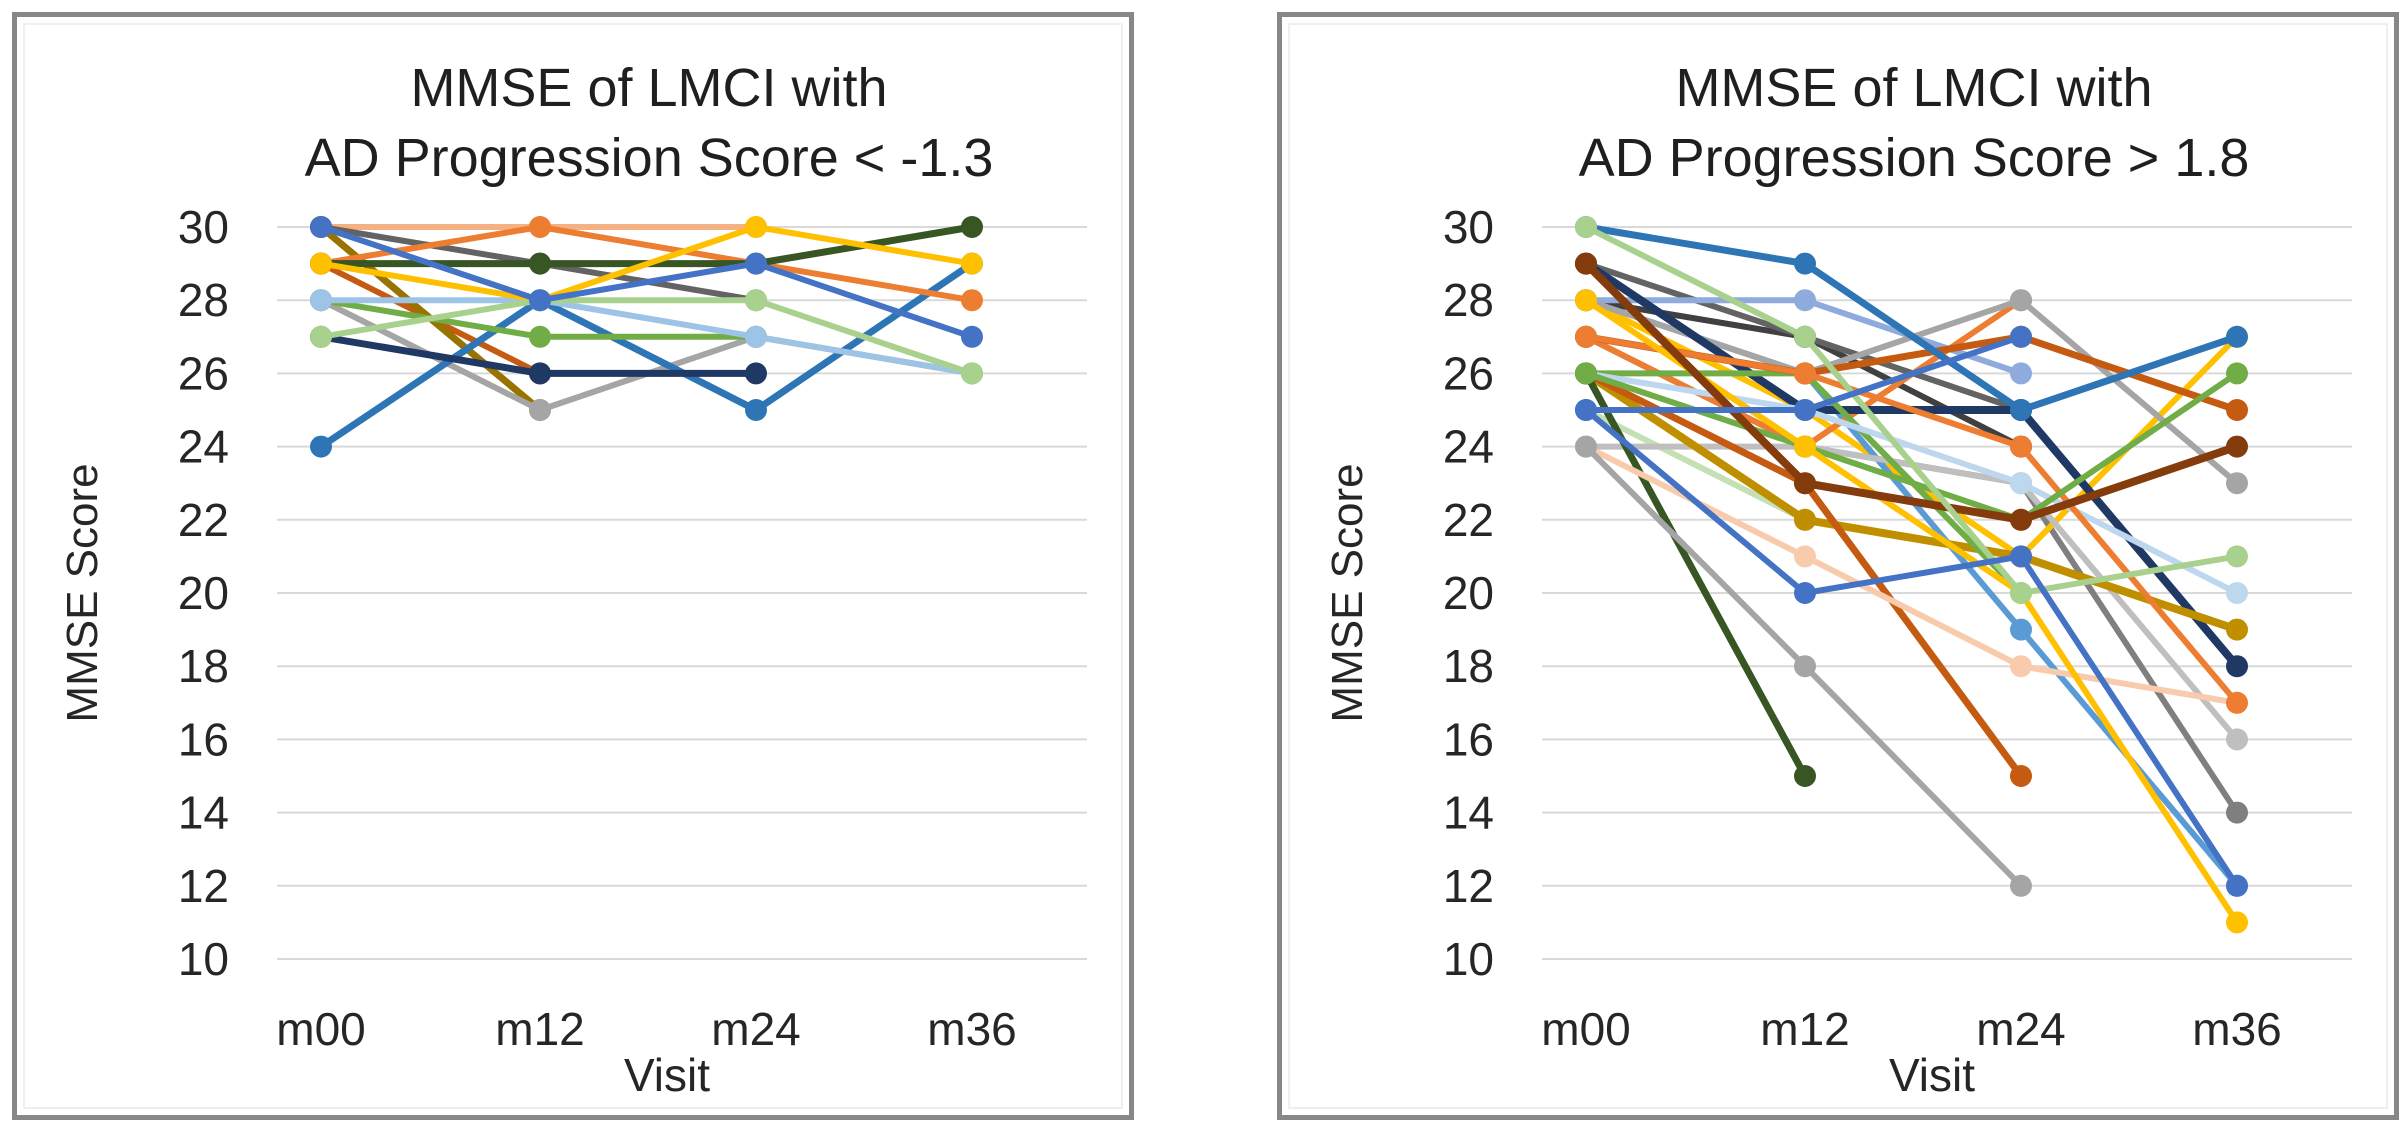 The image size is (2400, 1139). Describe the element at coordinates (649, 158) in the screenshot. I see `chart-title-line2: AD Progression Score < -1.3` at that location.